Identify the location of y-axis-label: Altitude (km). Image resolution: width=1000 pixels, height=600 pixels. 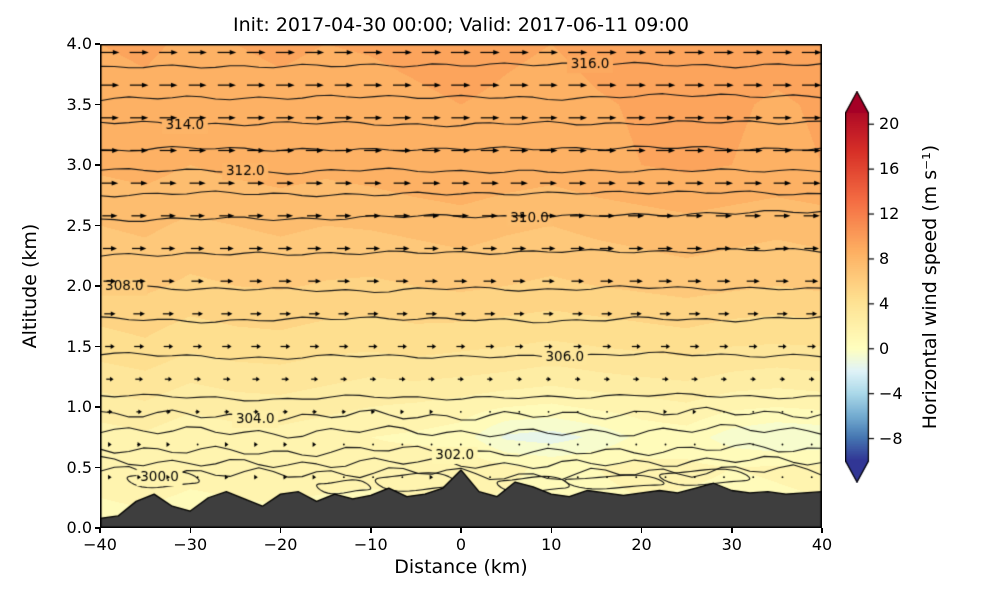
(30, 286).